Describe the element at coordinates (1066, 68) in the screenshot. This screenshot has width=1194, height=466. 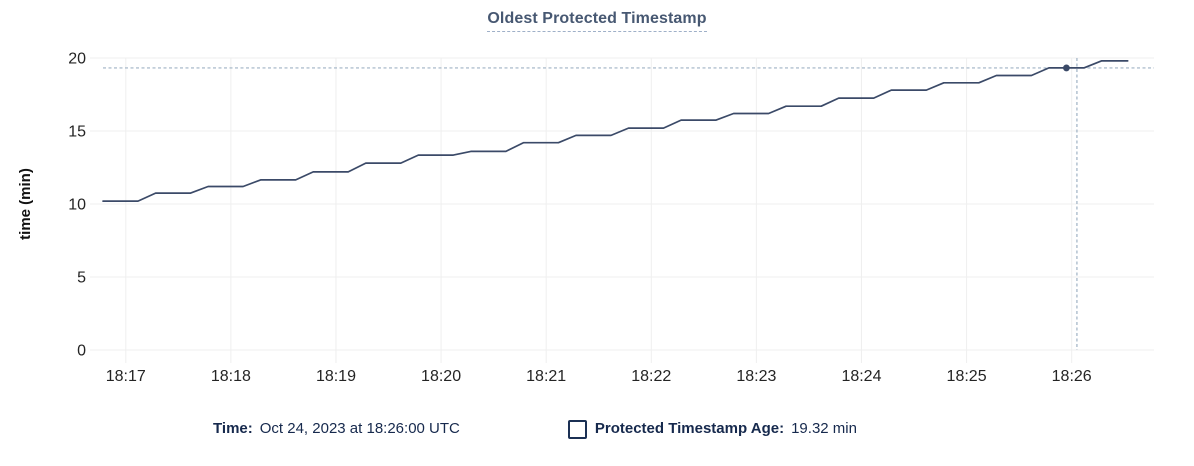
I see `hover-dot` at that location.